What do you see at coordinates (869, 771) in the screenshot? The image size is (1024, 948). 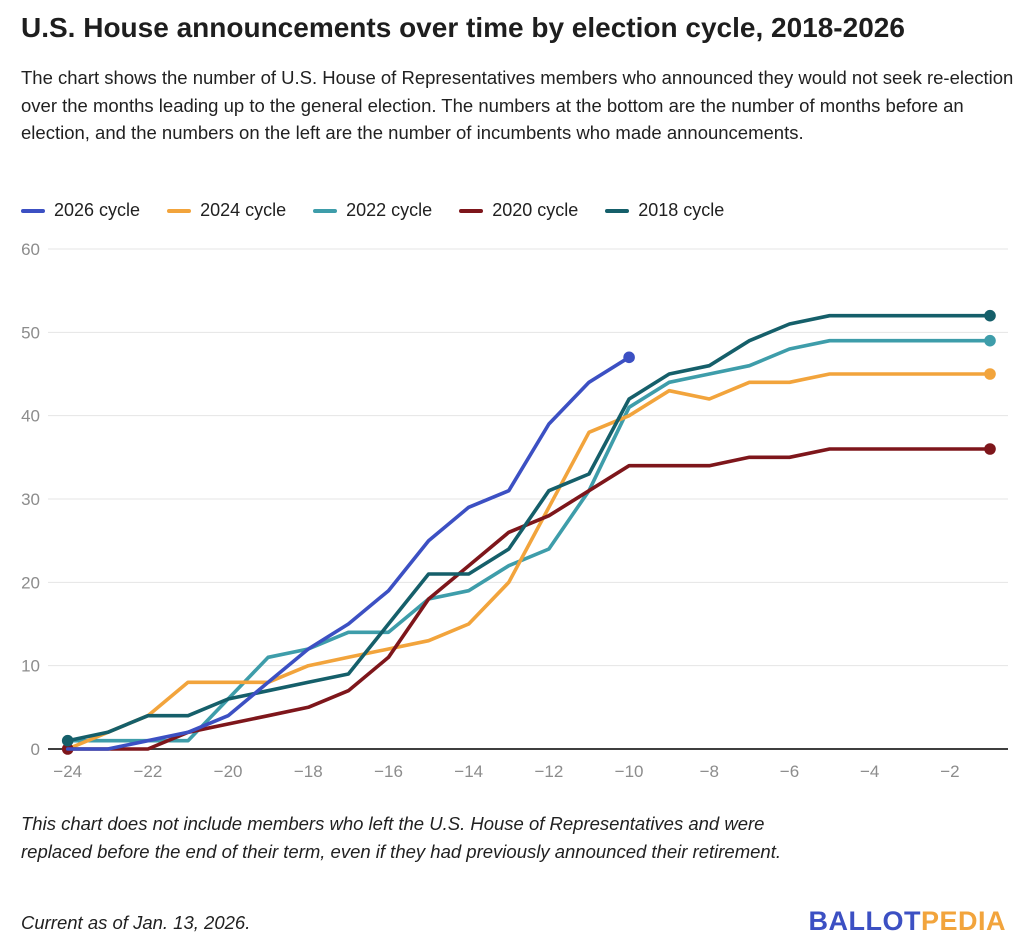 I see `x-axis-tick-label: −4` at bounding box center [869, 771].